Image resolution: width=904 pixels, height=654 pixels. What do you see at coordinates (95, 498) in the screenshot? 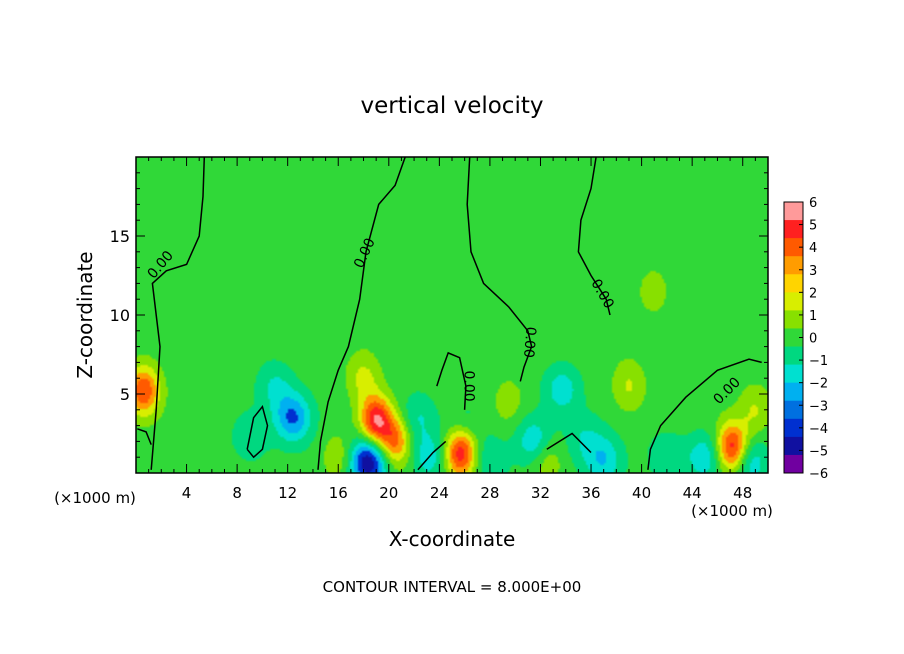
I see `x-units-left: (×1000 m)` at bounding box center [95, 498].